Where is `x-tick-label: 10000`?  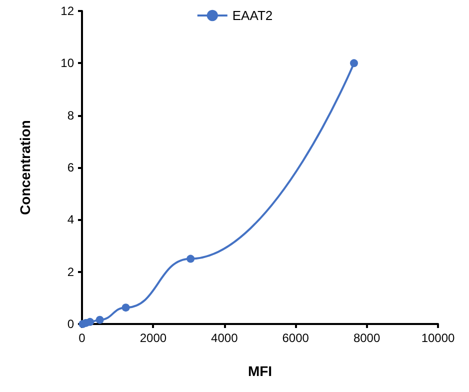 x-tick-label: 10000 is located at coordinates (438, 338).